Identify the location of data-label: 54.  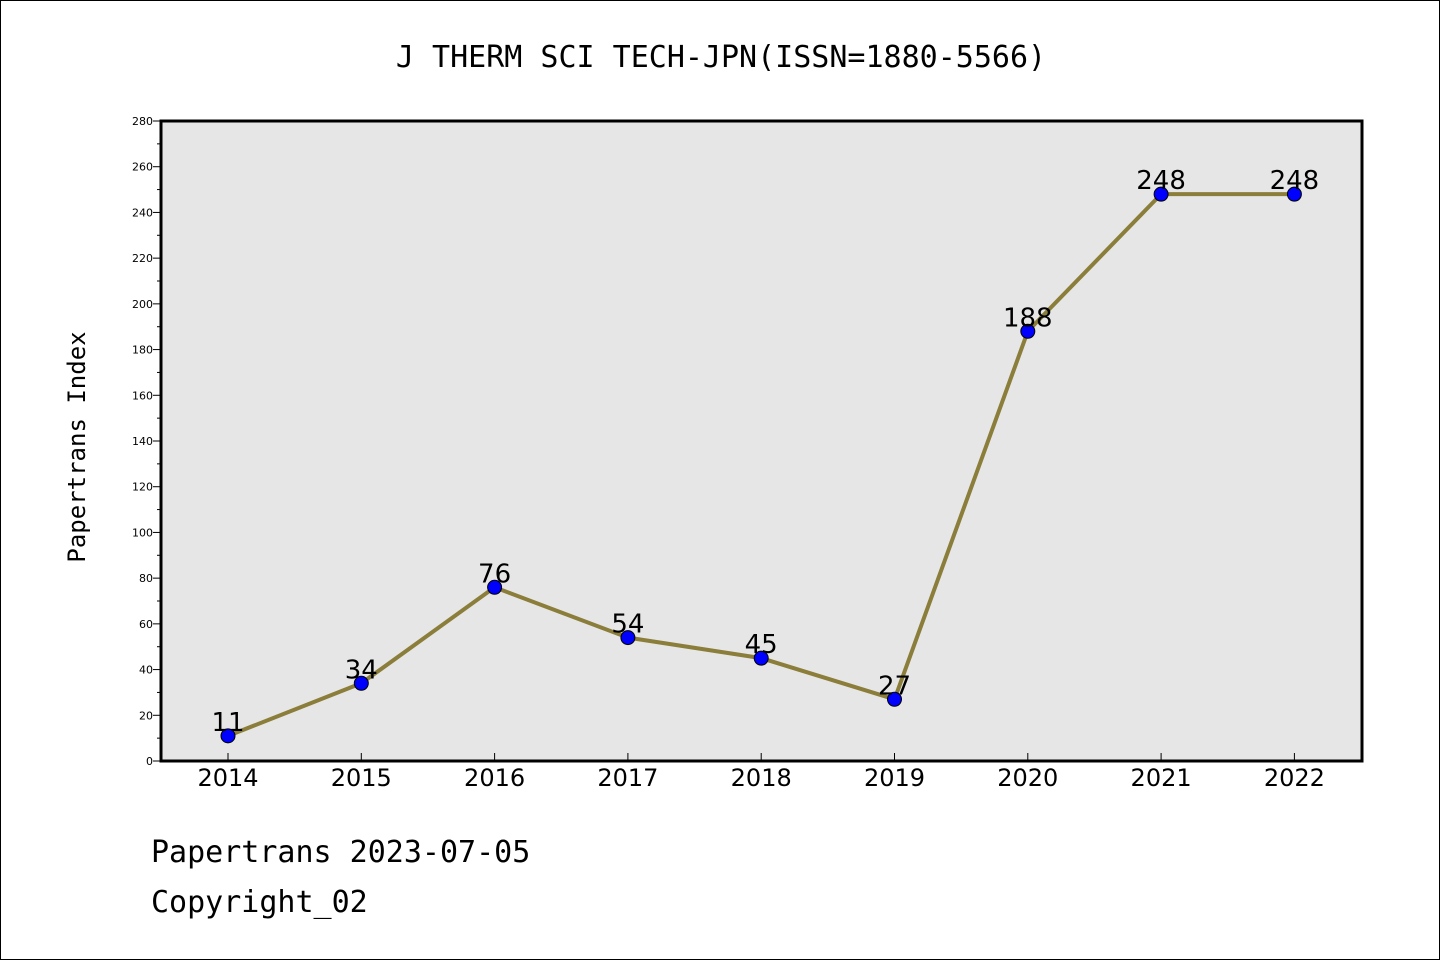
(627, 625).